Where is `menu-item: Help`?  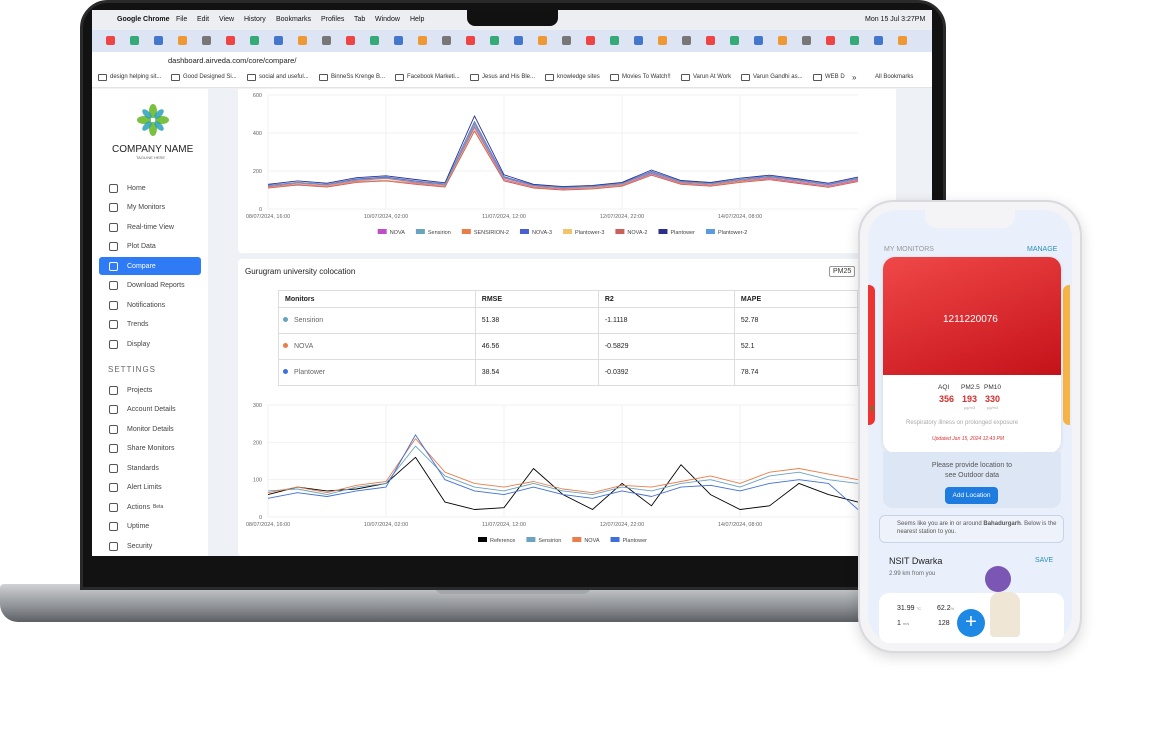 menu-item: Help is located at coordinates (417, 19).